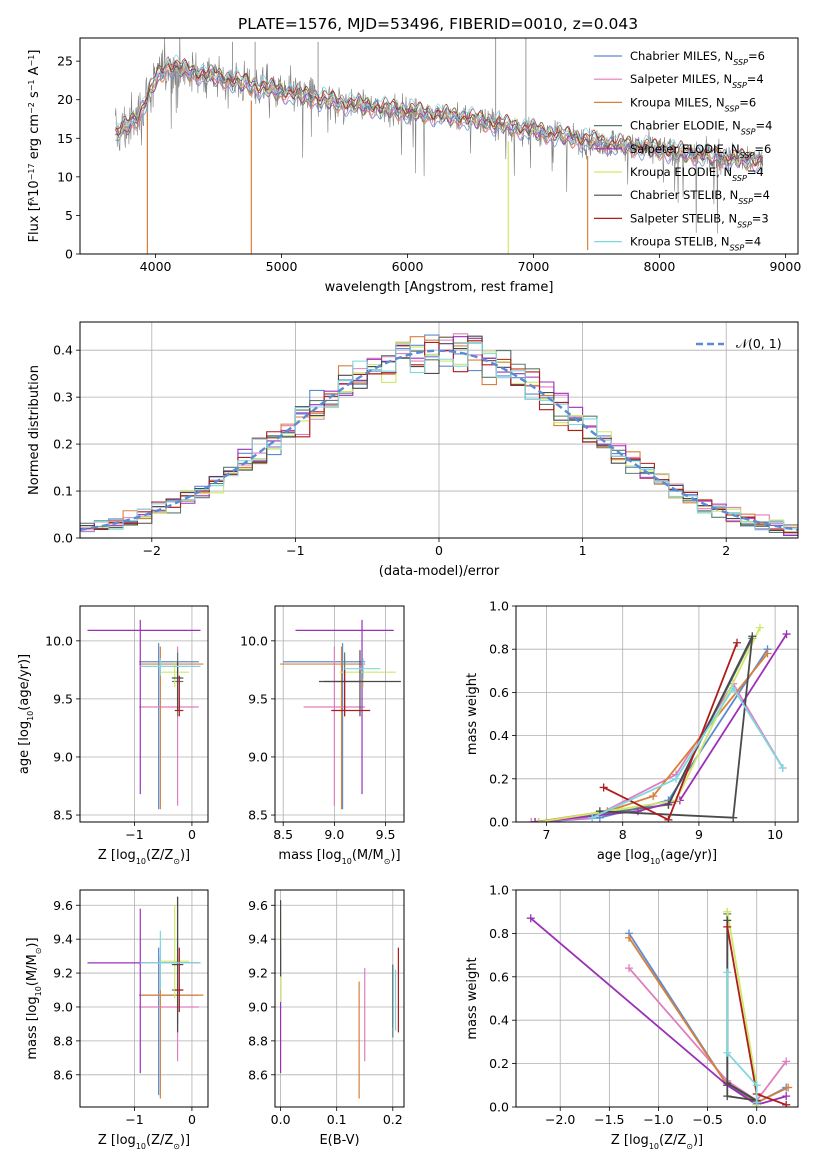  What do you see at coordinates (630, 1140) in the screenshot?
I see `weight-vs-Z-xlabel-part: Z [log` at bounding box center [630, 1140].